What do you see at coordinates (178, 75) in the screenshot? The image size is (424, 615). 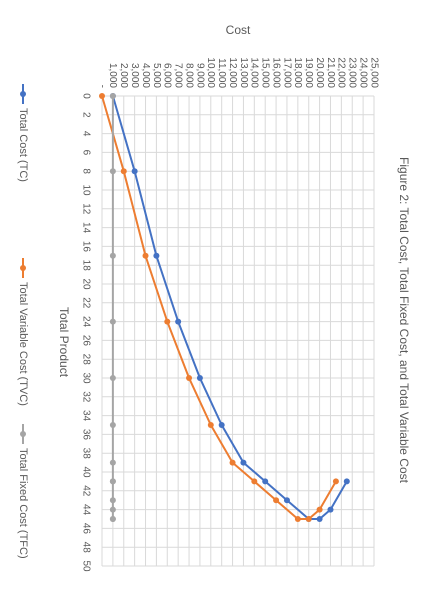 I see `y-tick-label: 7,000` at bounding box center [178, 75].